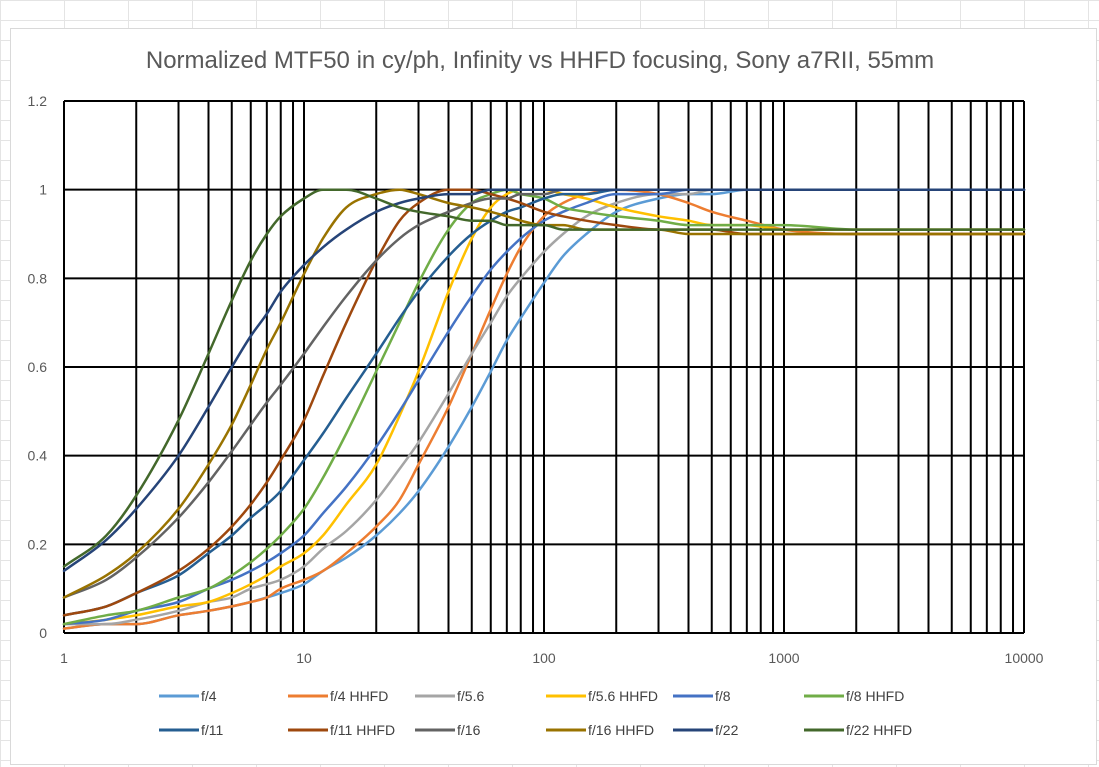 The height and width of the screenshot is (767, 1099). What do you see at coordinates (38, 456) in the screenshot?
I see `y-tick-label: 0.4` at bounding box center [38, 456].